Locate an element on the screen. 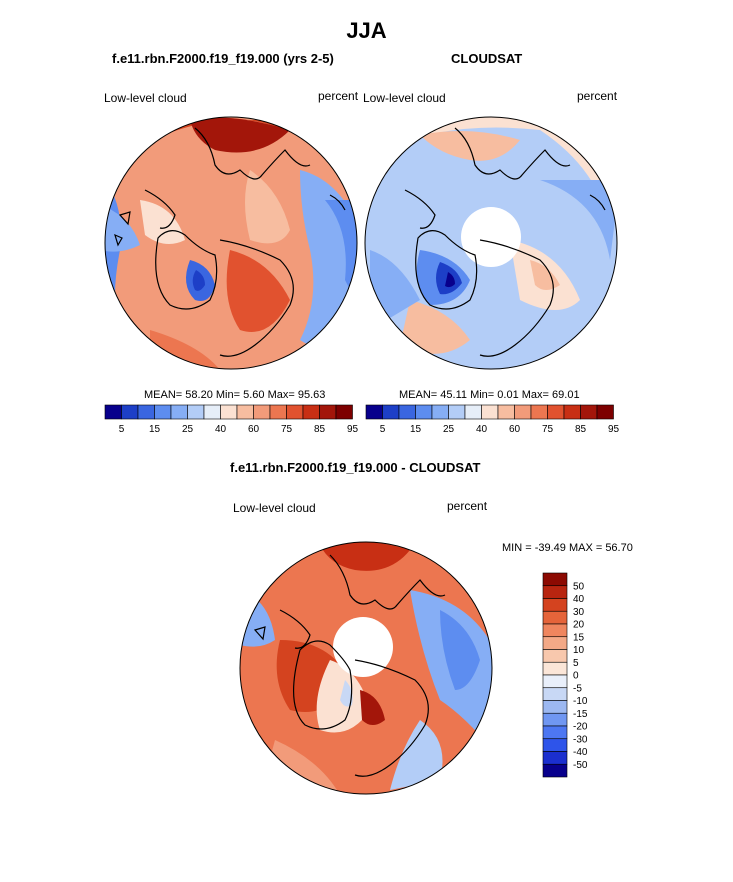  panel1-colorbar: 5 15 25 40 60 75 85 95 is located at coordinates (231, 419).